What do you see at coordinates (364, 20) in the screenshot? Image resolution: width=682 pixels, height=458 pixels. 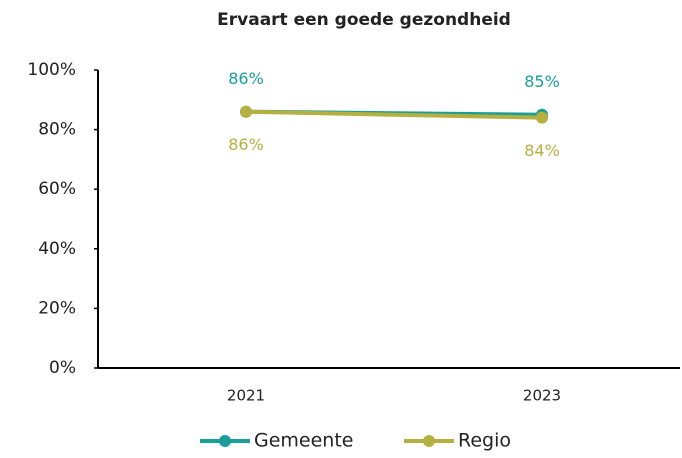 I see `chart-title: Ervaart een goede gezondheid` at bounding box center [364, 20].